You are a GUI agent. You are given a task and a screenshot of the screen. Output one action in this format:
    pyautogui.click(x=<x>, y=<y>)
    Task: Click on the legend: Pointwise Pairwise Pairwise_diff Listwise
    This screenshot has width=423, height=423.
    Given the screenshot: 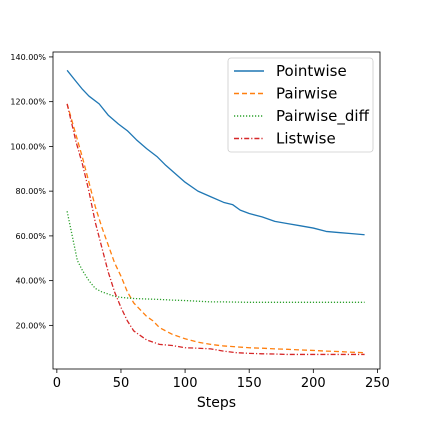 What is the action you would take?
    pyautogui.click(x=300, y=105)
    